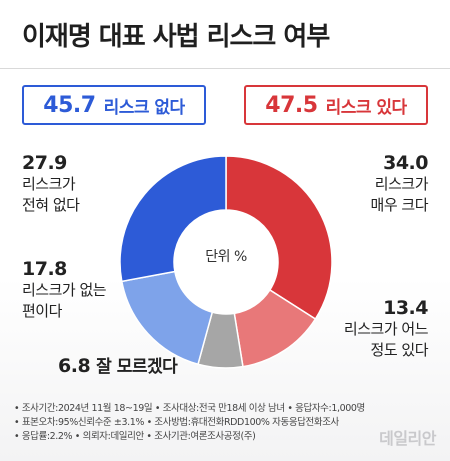 The width and height of the screenshot is (450, 461). I want to click on label-somewhat-line2: 정도 있다, so click(399, 350).